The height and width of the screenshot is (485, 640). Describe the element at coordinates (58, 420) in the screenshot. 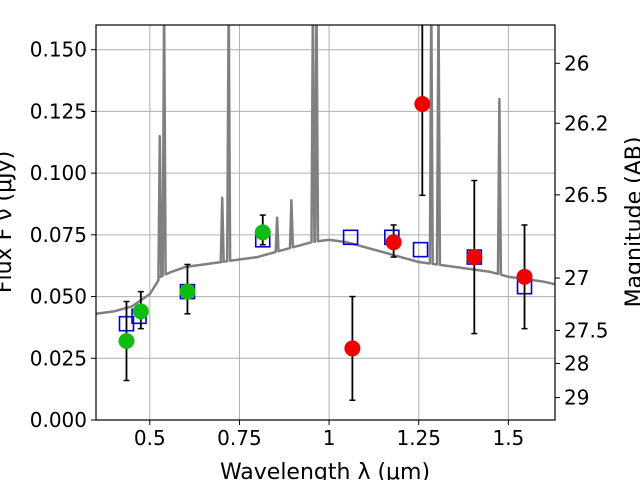

I see `y-tick-label: 0.000` at that location.